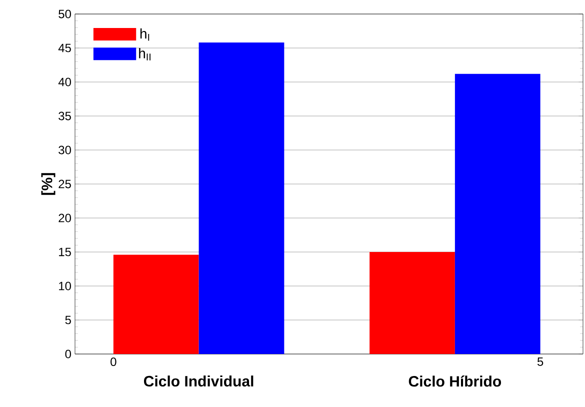 The width and height of the screenshot is (585, 407). I want to click on y-axis-title: [%], so click(48, 184).